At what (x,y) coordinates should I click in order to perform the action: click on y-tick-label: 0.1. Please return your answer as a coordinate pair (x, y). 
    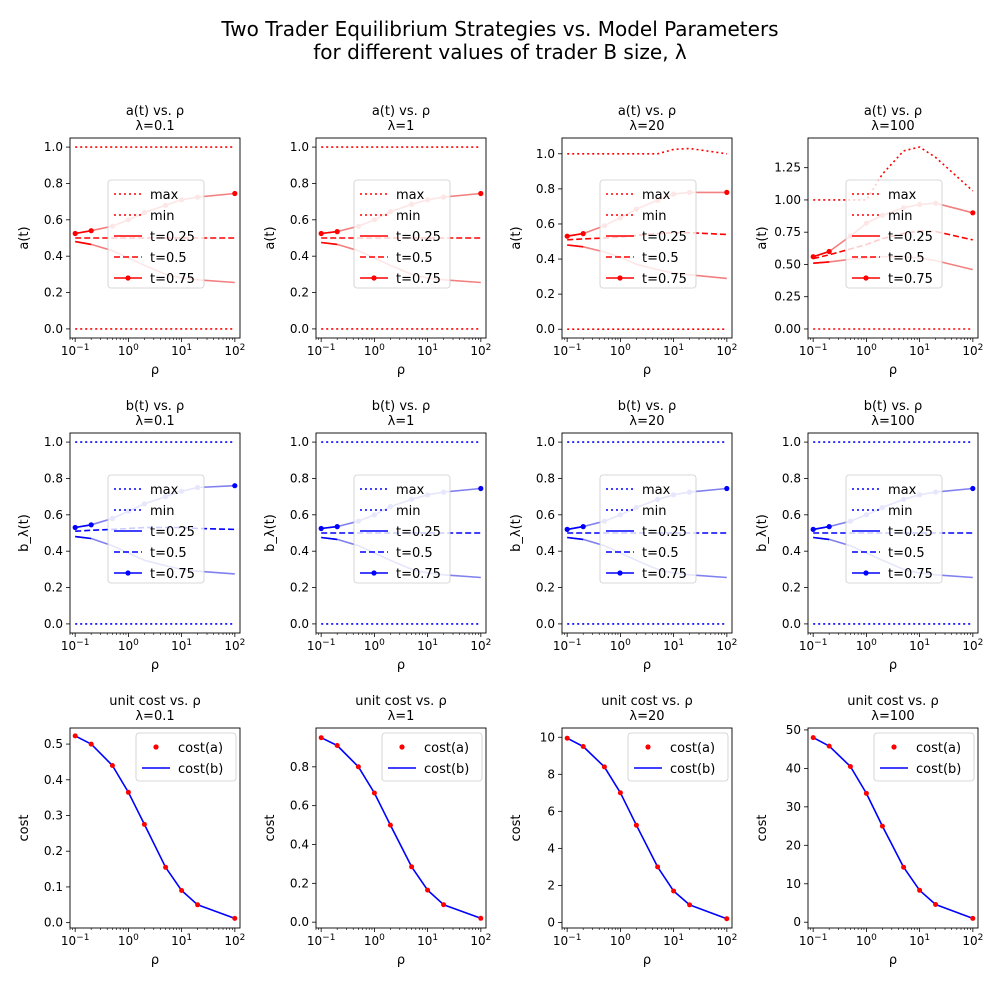
    Looking at the image, I should click on (53, 887).